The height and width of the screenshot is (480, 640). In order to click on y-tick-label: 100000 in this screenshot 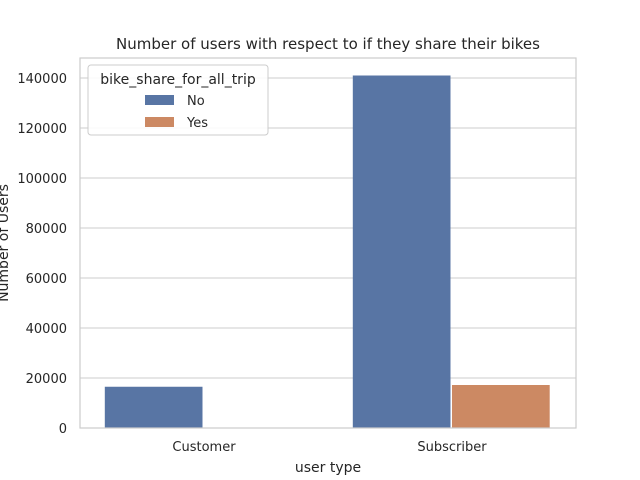, I will do `click(42, 179)`.